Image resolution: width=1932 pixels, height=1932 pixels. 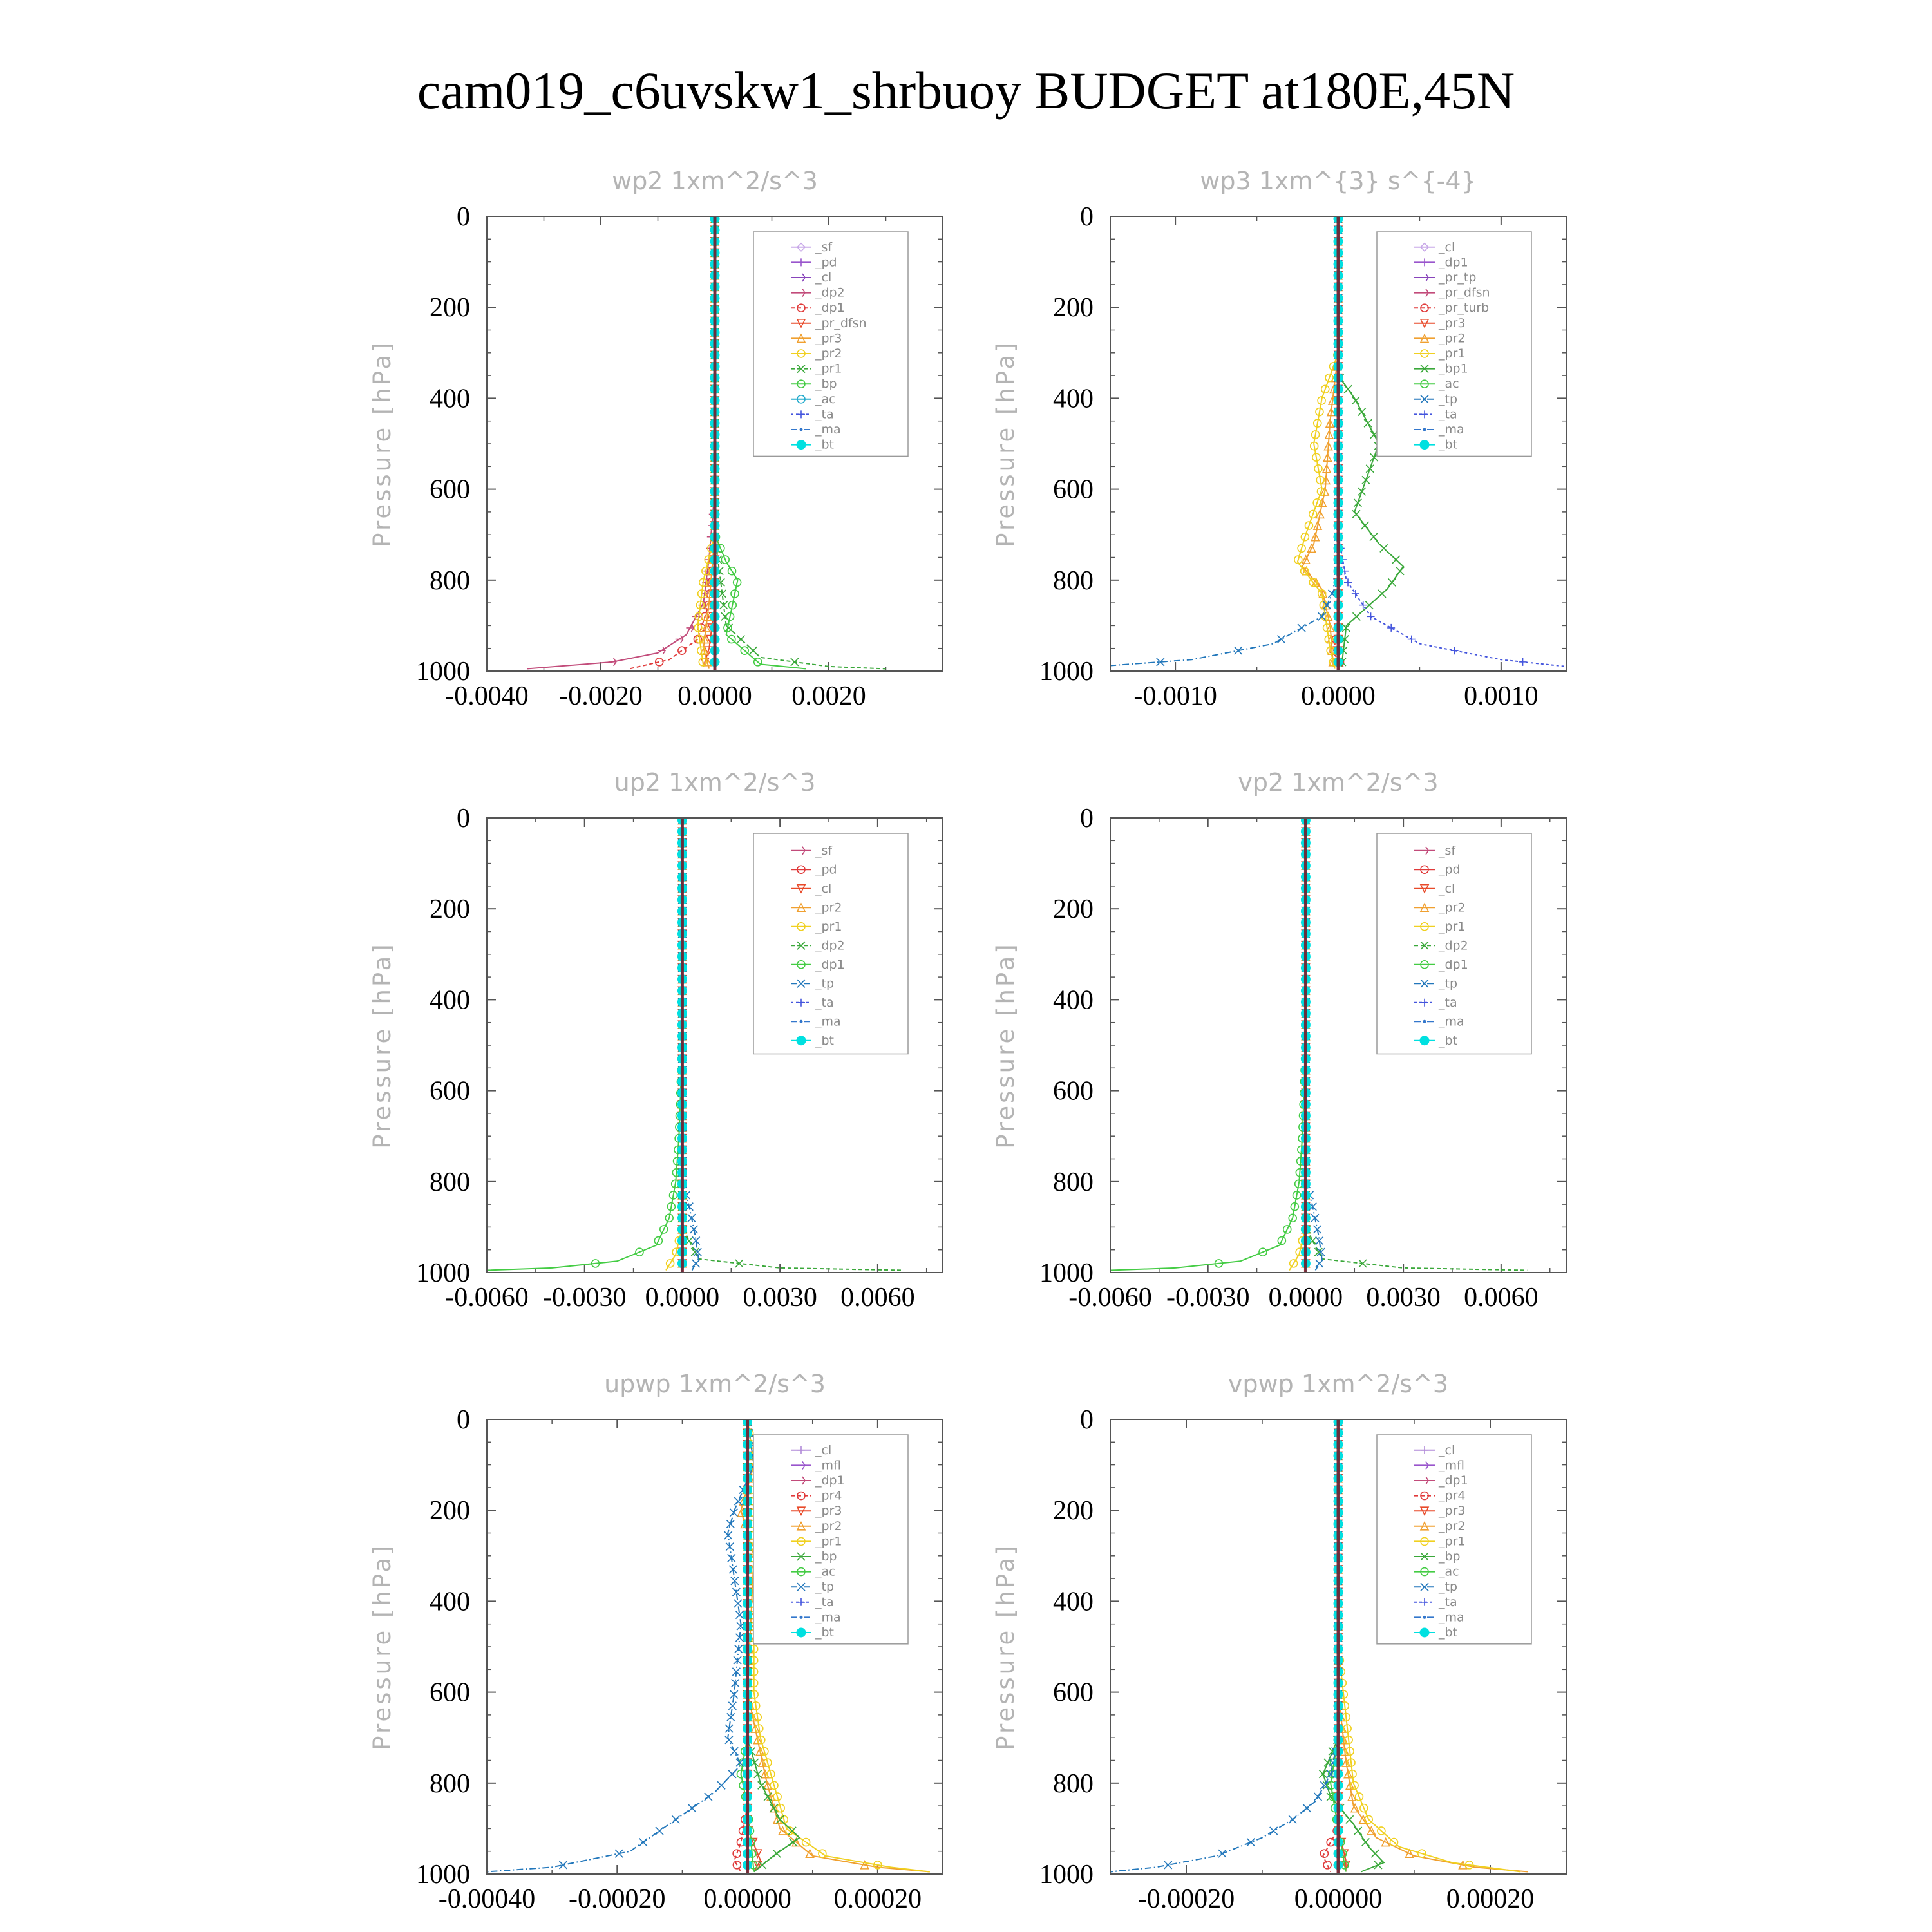 I want to click on legend-label: _pr_dfsn, so click(x=841, y=323).